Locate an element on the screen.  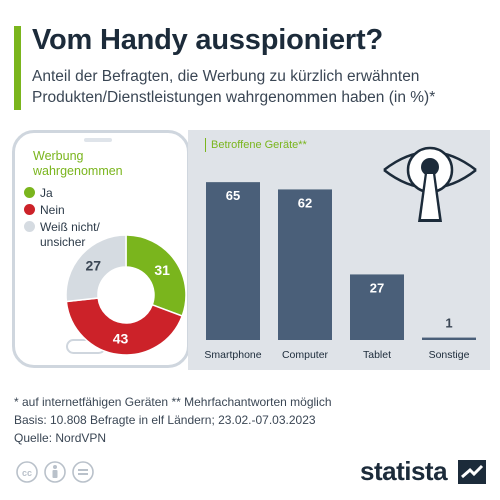
phone-speaker is located at coordinates (98, 140).